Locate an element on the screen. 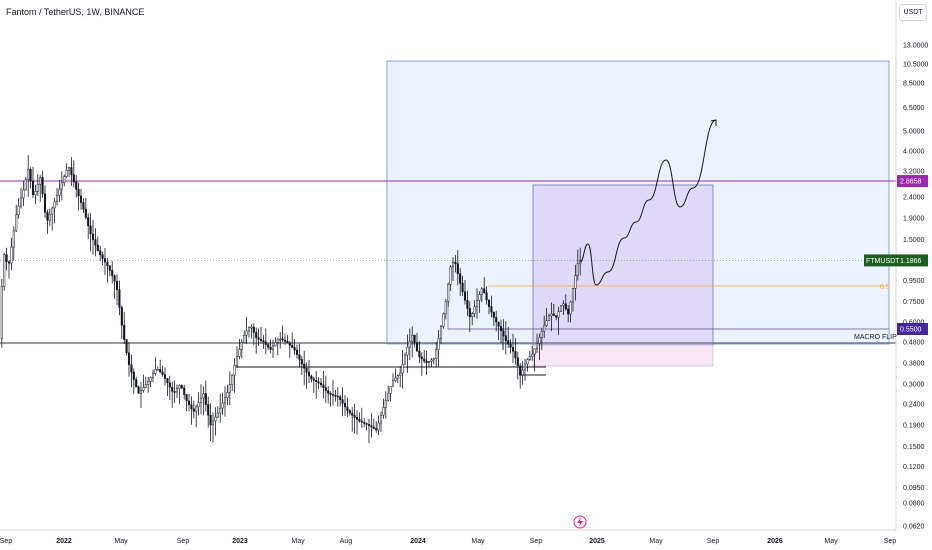 The width and height of the screenshot is (932, 550). support-zone-box is located at coordinates (623, 355).